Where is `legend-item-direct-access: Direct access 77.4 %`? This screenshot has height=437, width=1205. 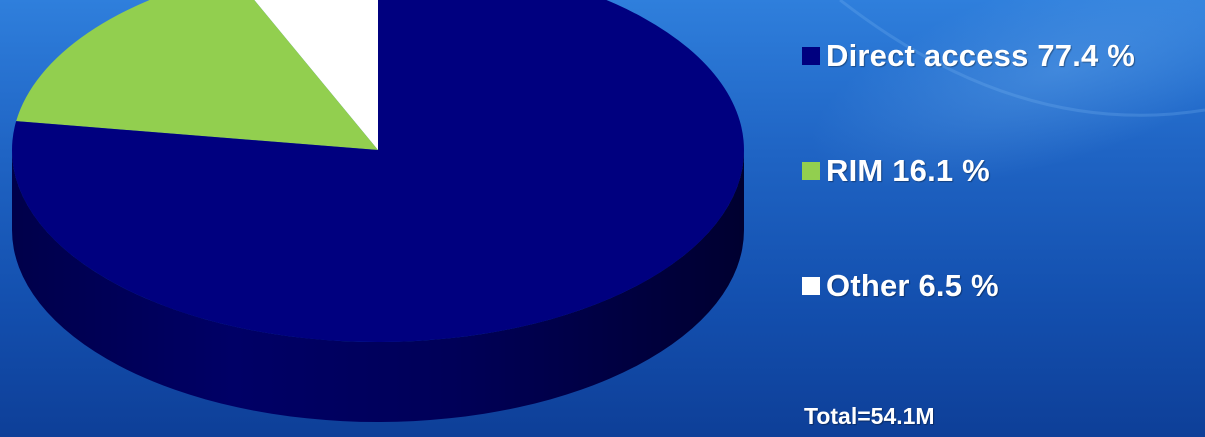
legend-item-direct-access: Direct access 77.4 % is located at coordinates (968, 56).